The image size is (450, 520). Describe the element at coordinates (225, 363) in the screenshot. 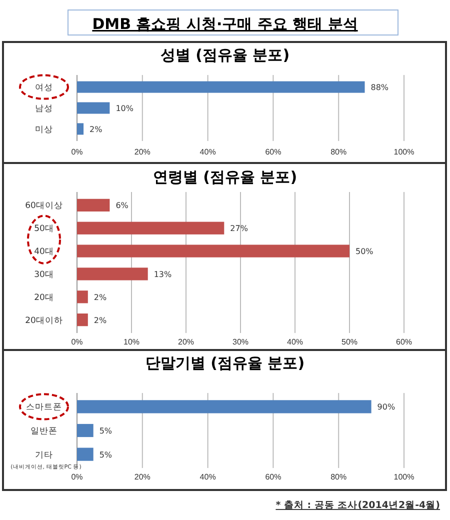

I see `chart-title: 단말기별 (점유율 분포)` at that location.